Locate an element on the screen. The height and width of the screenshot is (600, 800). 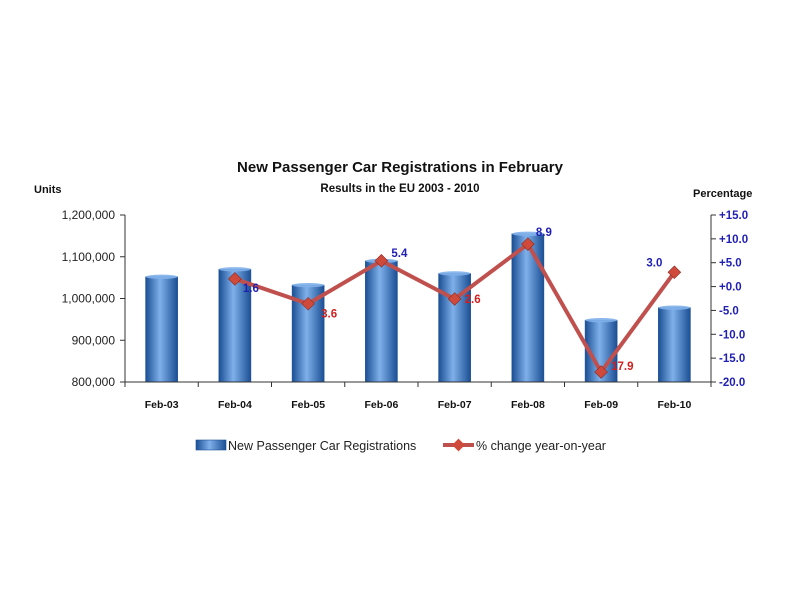
legend-bar-label: New Passenger Car Registrations is located at coordinates (322, 446).